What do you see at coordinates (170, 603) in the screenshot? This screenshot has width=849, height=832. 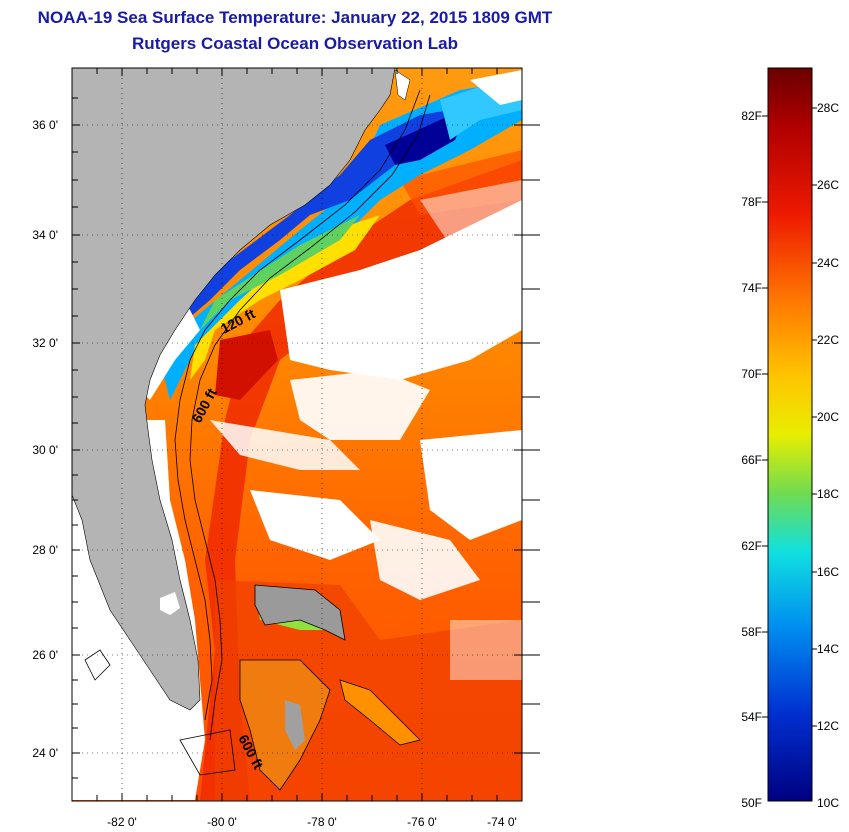 I see `lake-okeechobee` at bounding box center [170, 603].